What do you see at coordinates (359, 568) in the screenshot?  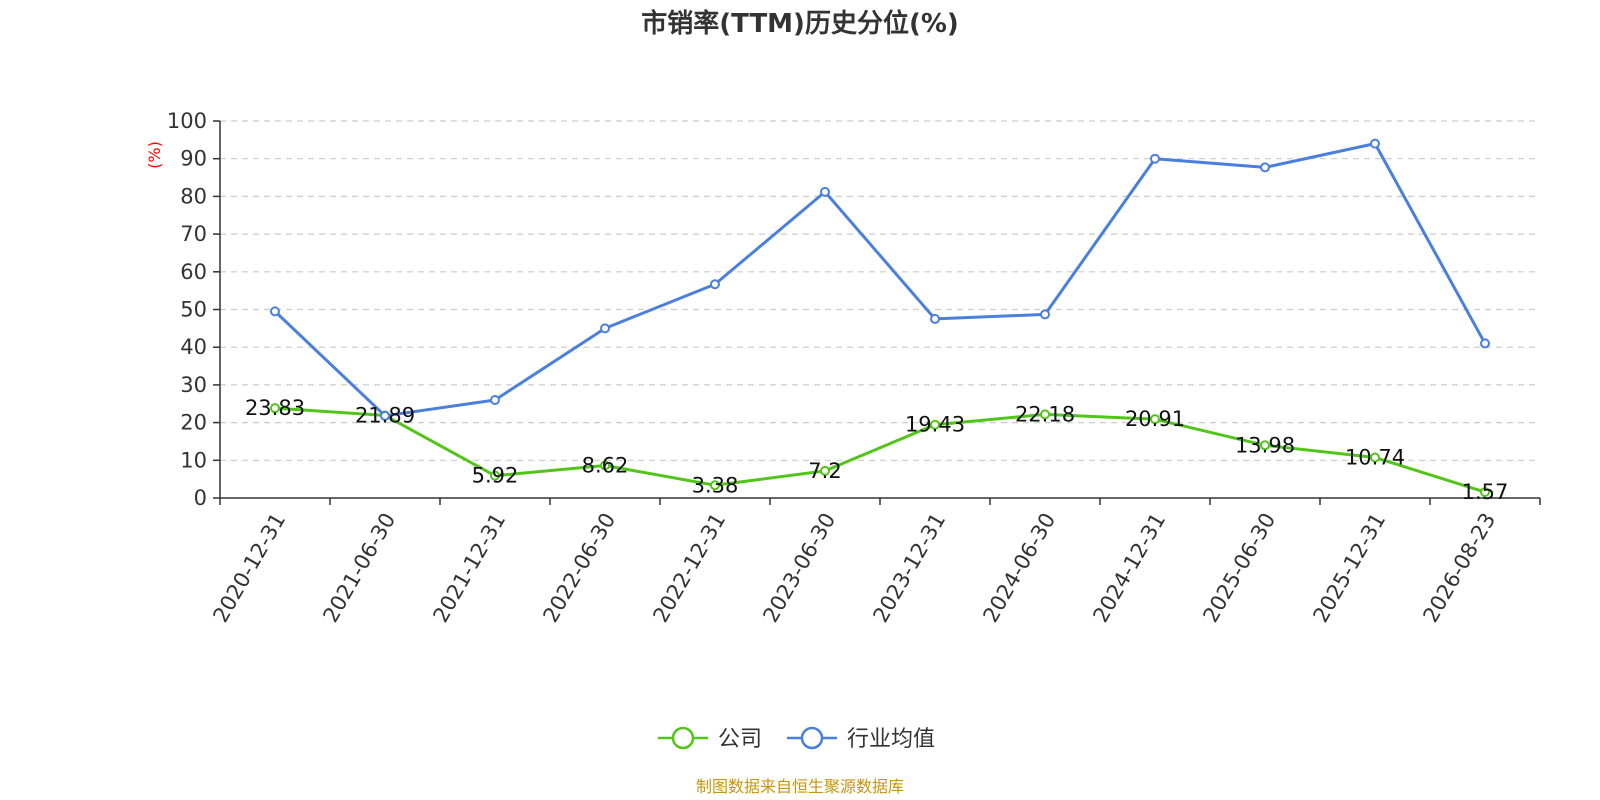 I see `x-tick-label: 2021-06-30` at bounding box center [359, 568].